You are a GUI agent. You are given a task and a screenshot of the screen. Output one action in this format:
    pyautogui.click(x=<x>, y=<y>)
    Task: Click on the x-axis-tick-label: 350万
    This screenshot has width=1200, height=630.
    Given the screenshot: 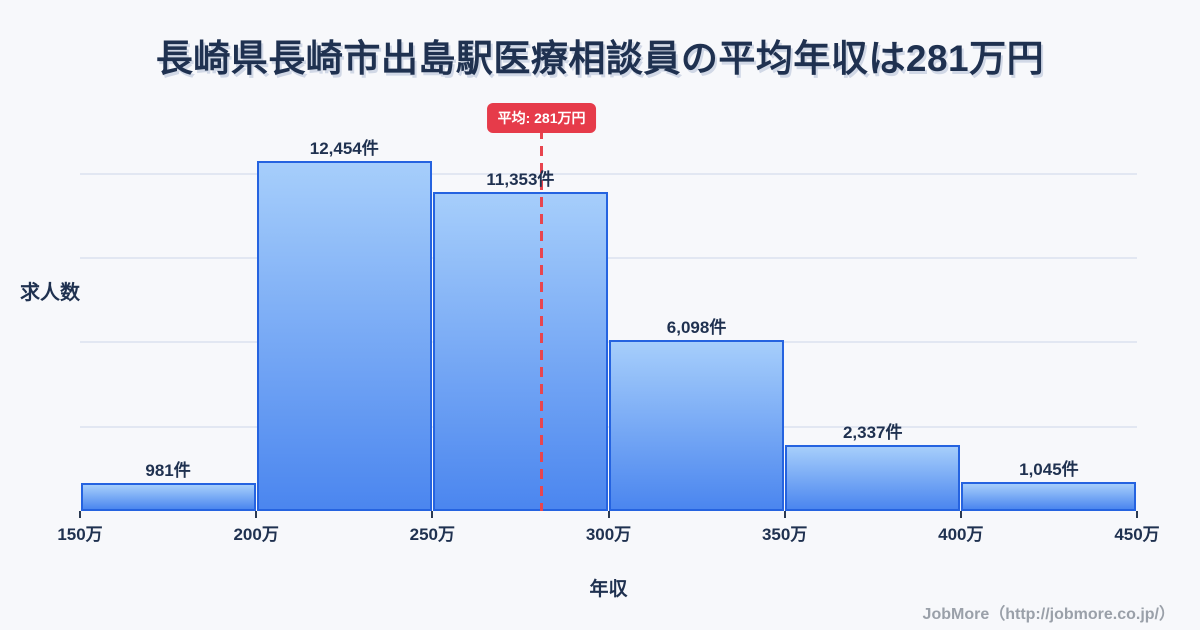 What is the action you would take?
    pyautogui.click(x=784, y=534)
    